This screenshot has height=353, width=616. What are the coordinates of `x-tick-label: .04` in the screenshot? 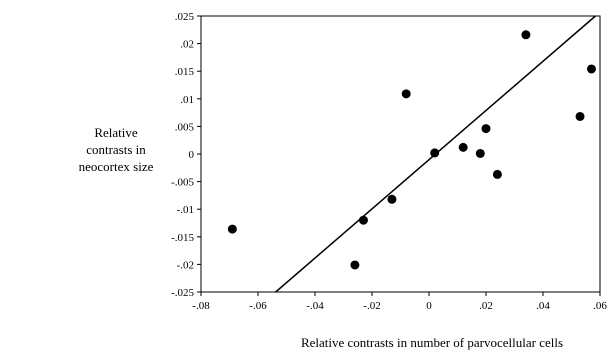 It's located at (543, 306).